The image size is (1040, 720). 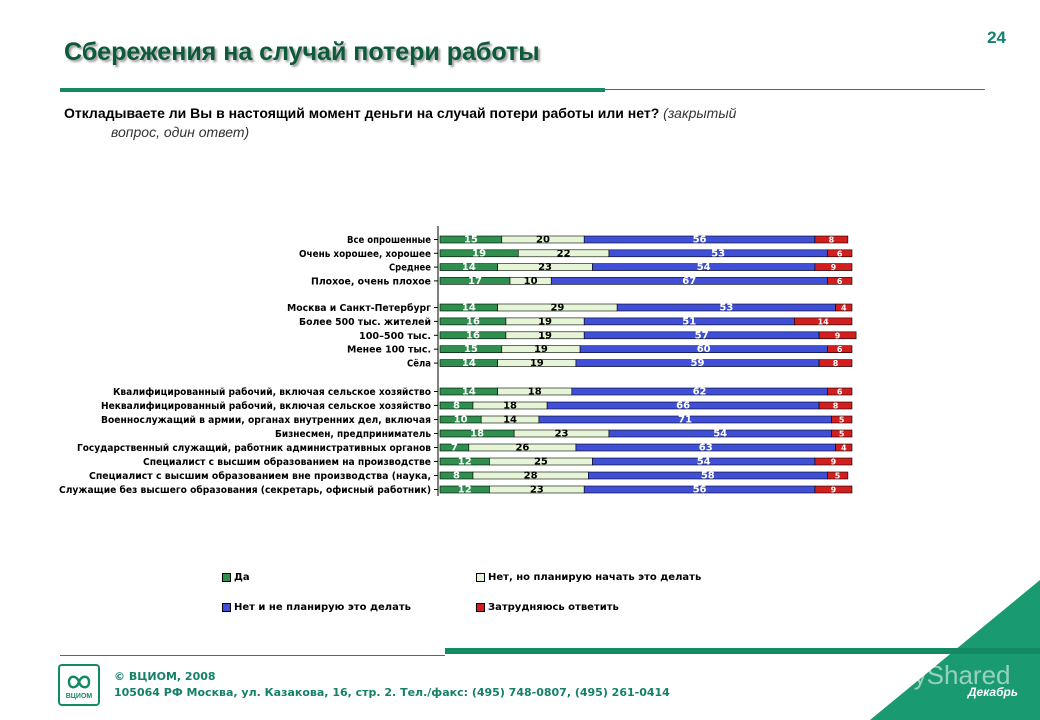 What do you see at coordinates (353, 434) in the screenshot?
I see `category-label: Бизнесмен, предприниматель` at bounding box center [353, 434].